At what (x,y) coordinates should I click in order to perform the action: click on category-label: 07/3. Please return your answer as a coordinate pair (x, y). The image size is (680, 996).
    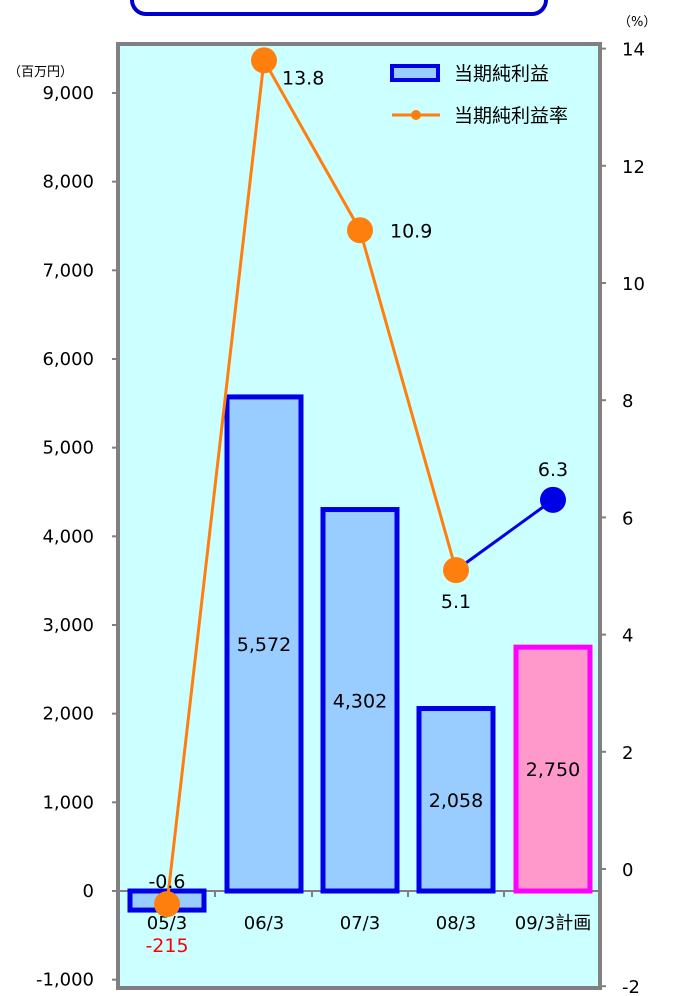
    Looking at the image, I should click on (360, 923).